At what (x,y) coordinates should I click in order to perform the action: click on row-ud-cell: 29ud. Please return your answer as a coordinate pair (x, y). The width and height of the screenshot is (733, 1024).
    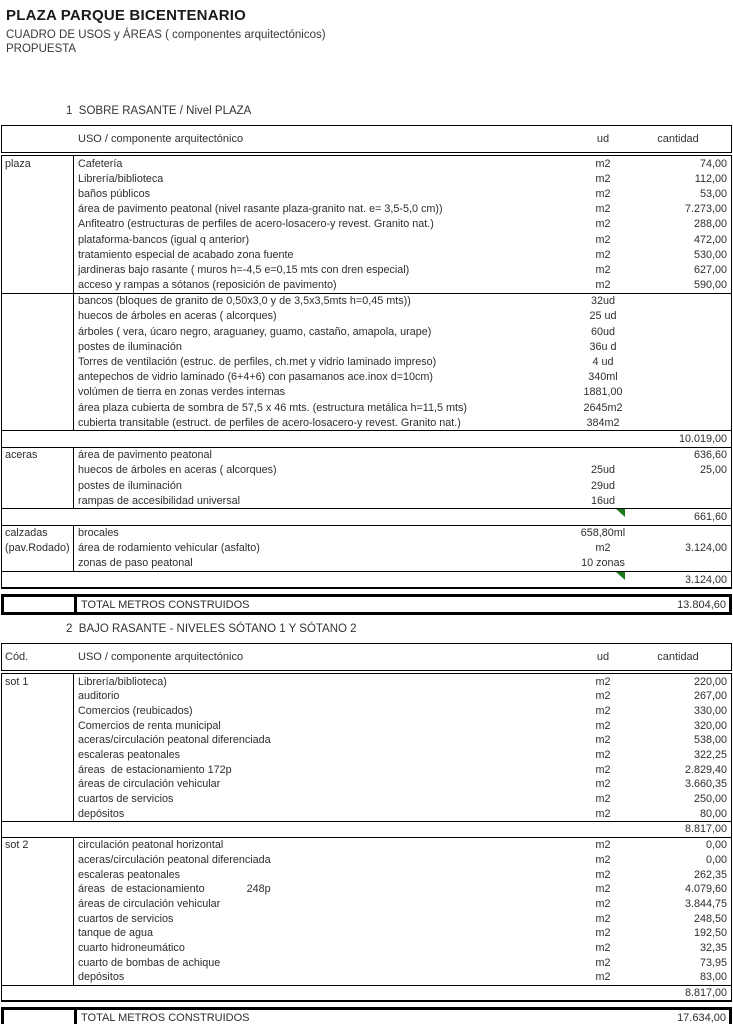
    Looking at the image, I should click on (603, 485).